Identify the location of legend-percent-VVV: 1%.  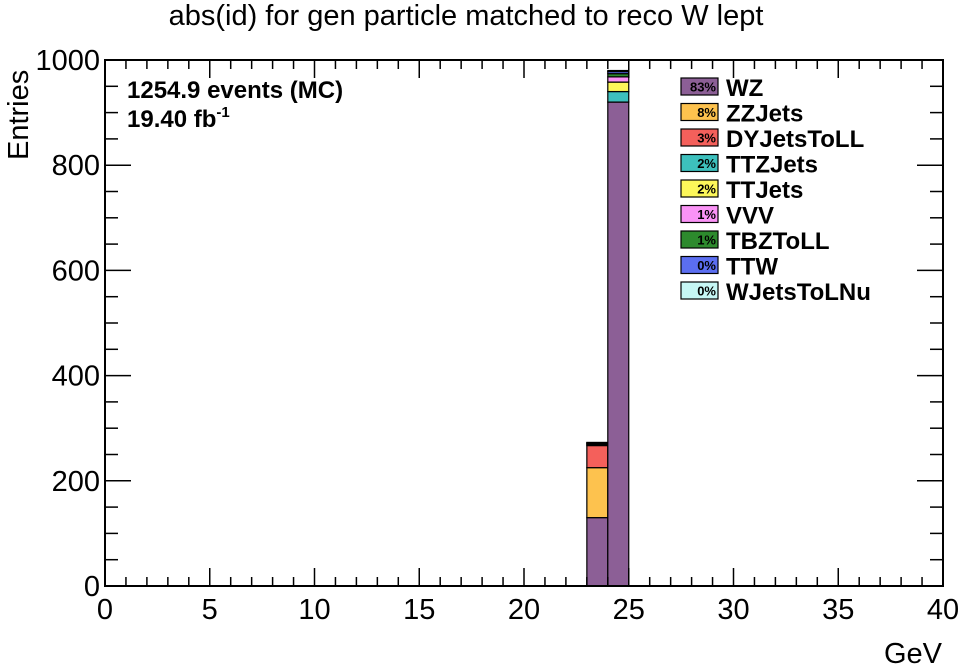
(706, 214).